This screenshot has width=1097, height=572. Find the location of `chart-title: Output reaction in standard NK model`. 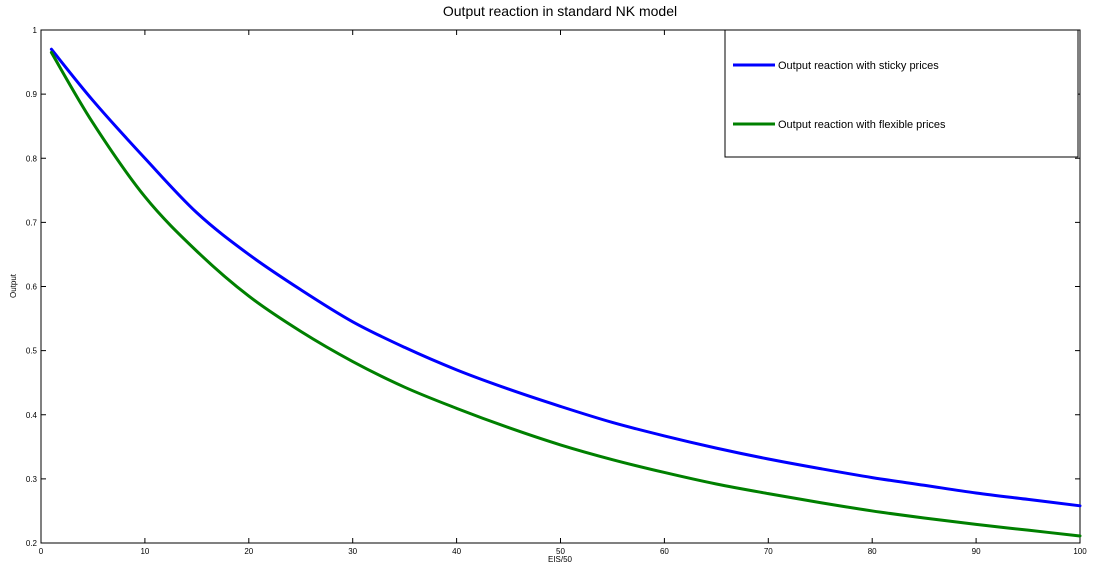

chart-title: Output reaction in standard NK model is located at coordinates (560, 11).